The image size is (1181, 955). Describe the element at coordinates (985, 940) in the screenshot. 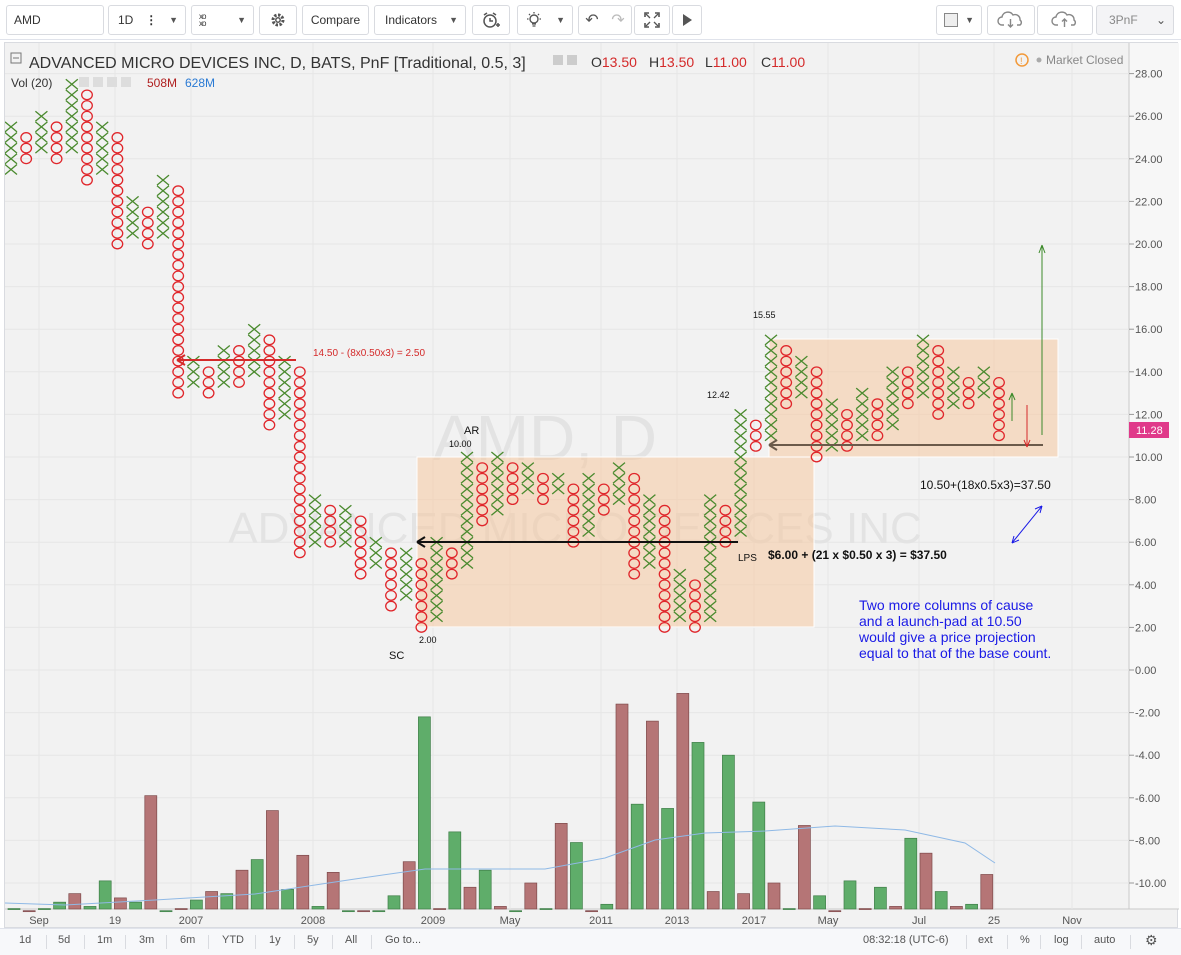

I see `ext-toggle: ext` at that location.